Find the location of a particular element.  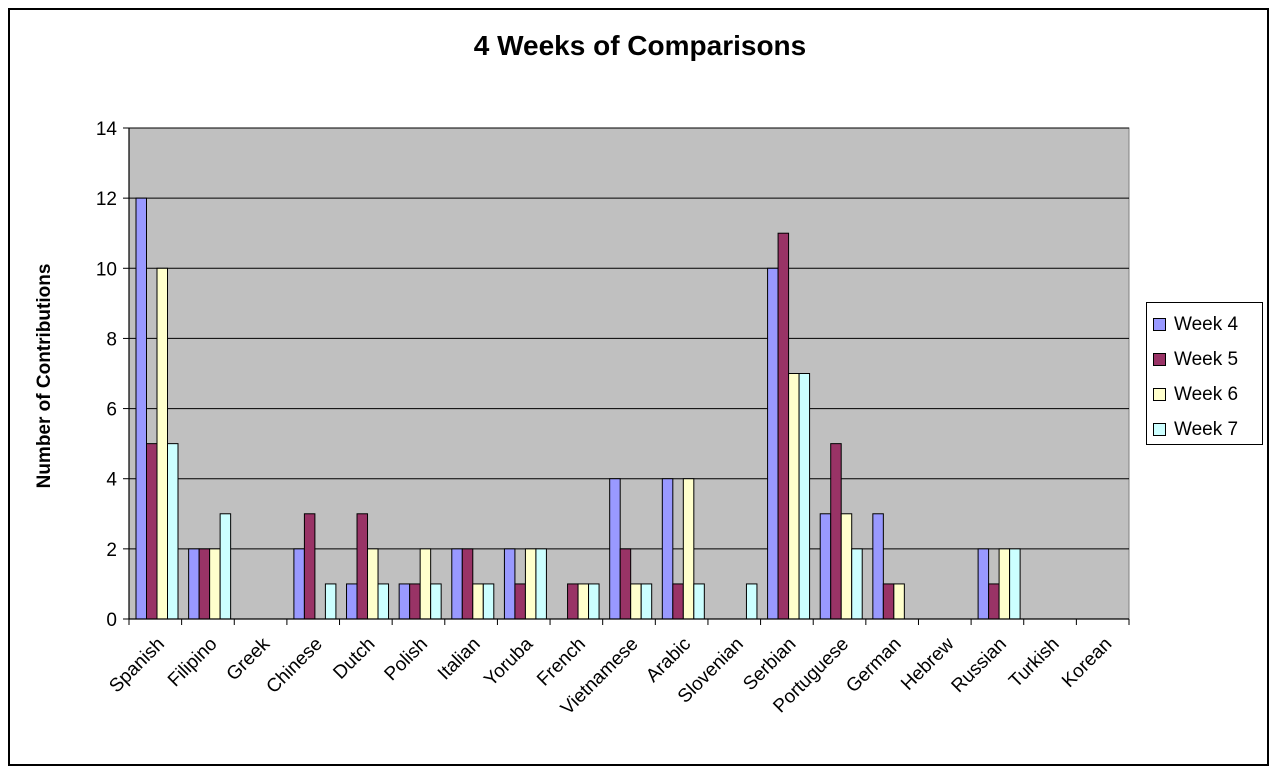

legend-item: Week 6 is located at coordinates (1204, 394).